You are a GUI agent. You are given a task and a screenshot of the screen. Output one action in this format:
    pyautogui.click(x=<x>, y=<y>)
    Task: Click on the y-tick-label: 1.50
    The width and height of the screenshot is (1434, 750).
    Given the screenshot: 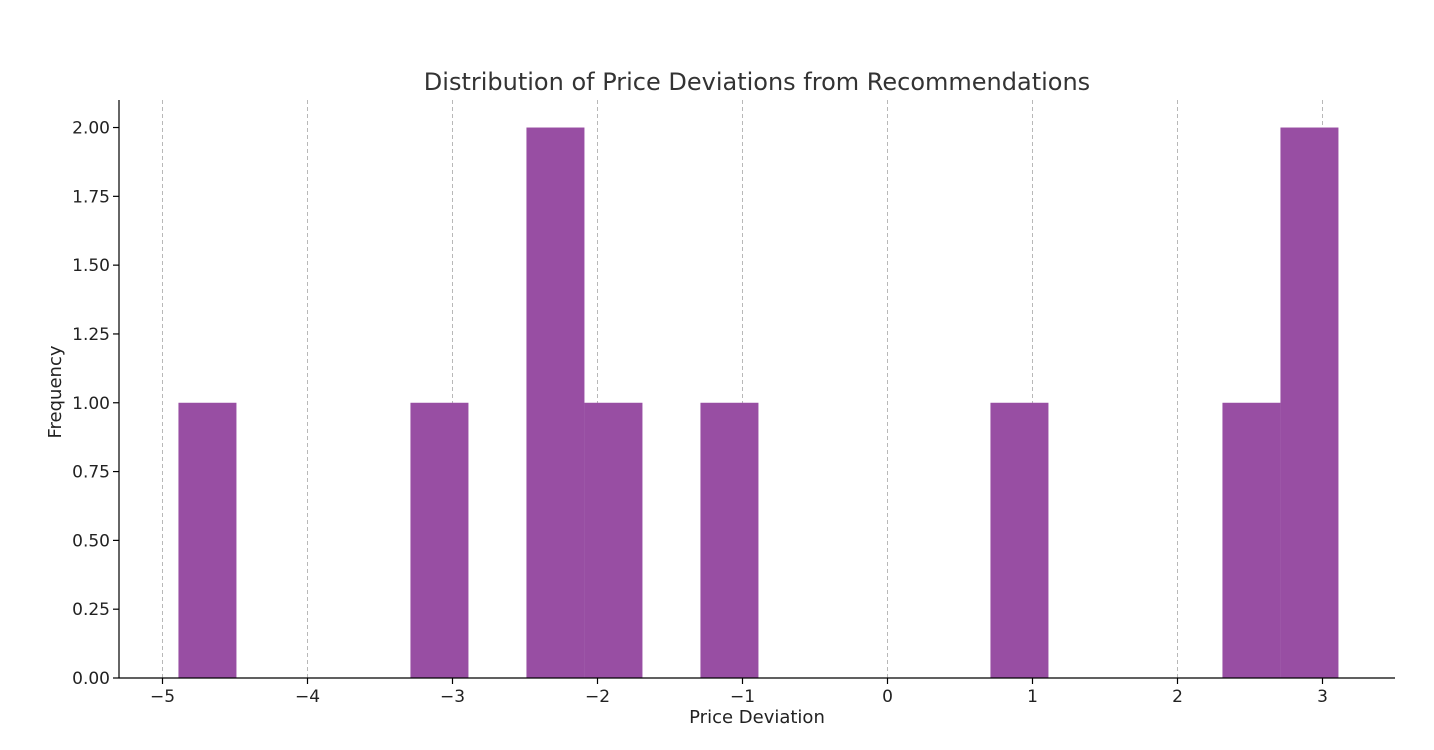 What is the action you would take?
    pyautogui.click(x=91, y=266)
    